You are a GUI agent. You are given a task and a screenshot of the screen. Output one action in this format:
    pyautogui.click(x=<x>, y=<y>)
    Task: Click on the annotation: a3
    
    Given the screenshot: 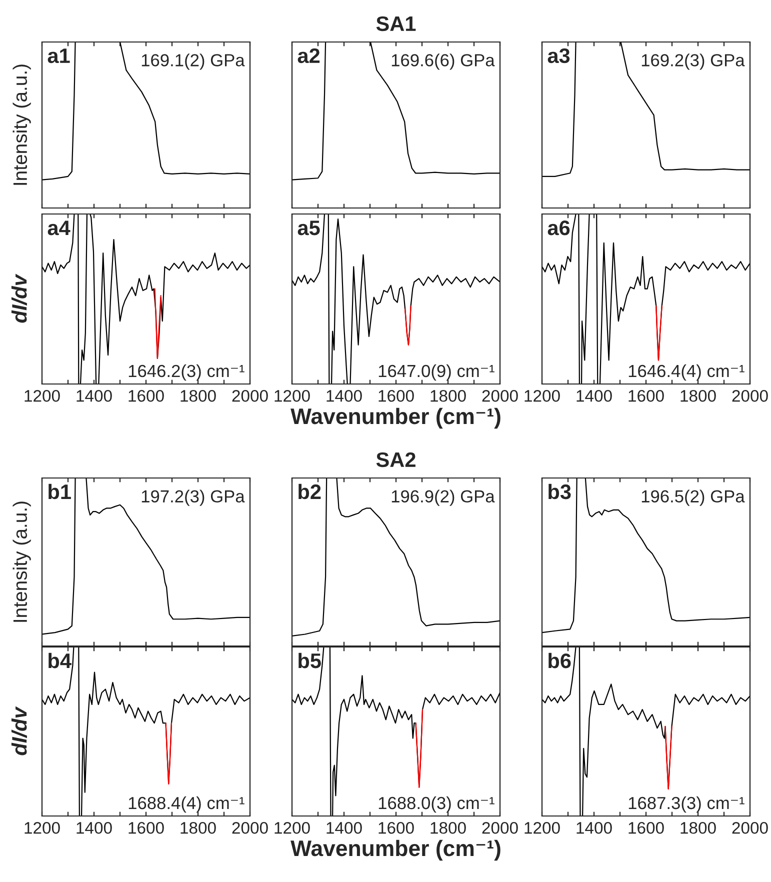 What is the action you would take?
    pyautogui.click(x=559, y=56)
    